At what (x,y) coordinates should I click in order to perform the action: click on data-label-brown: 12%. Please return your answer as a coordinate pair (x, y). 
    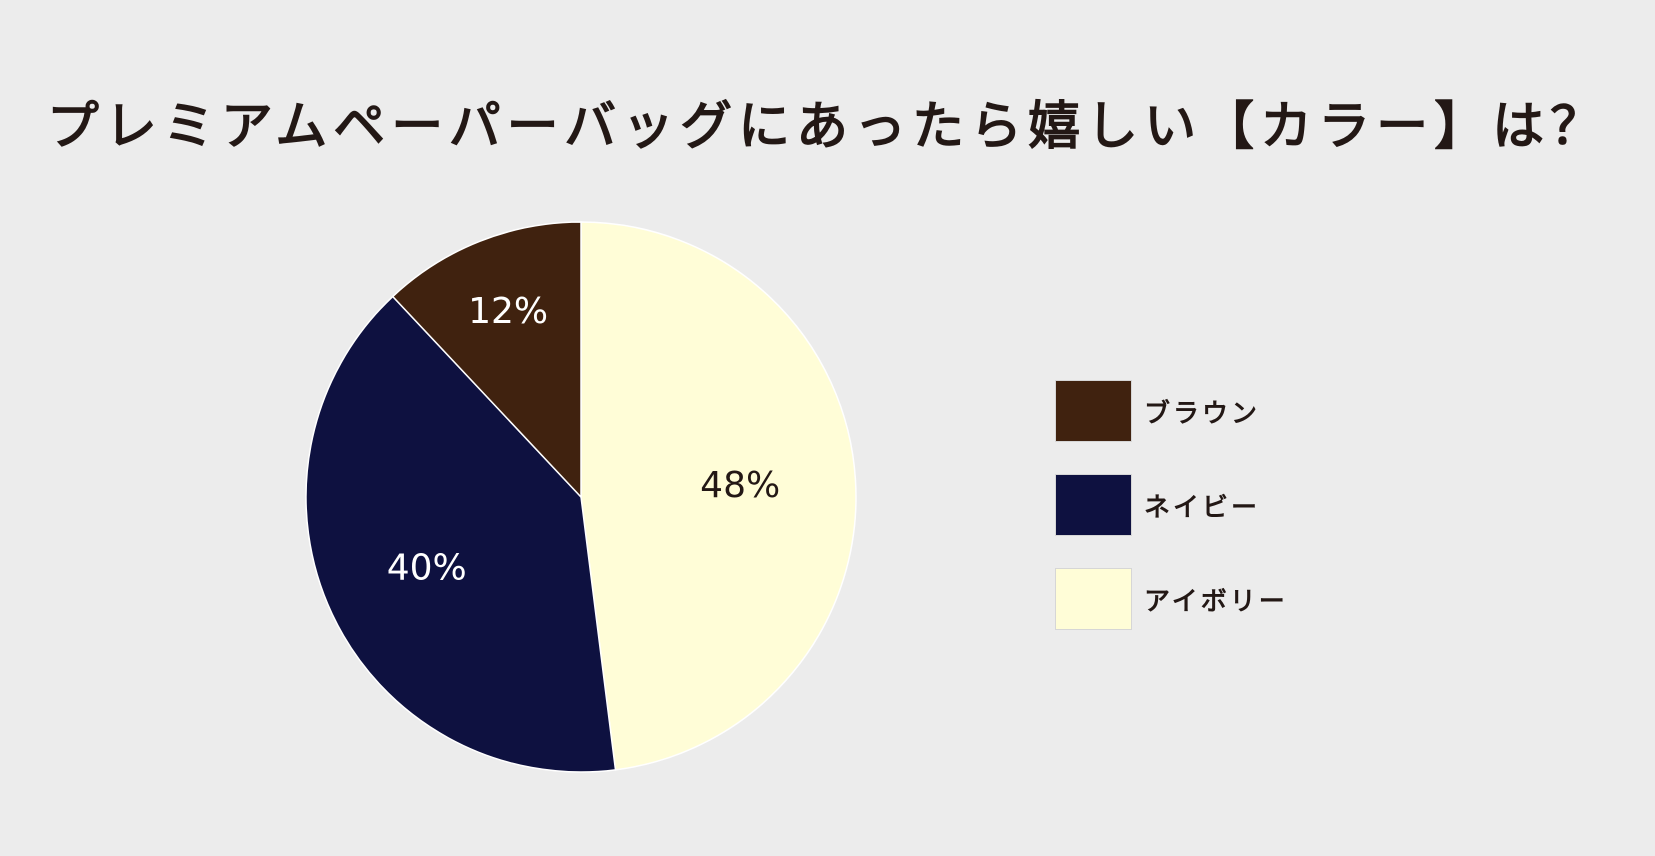
    Looking at the image, I should click on (508, 311).